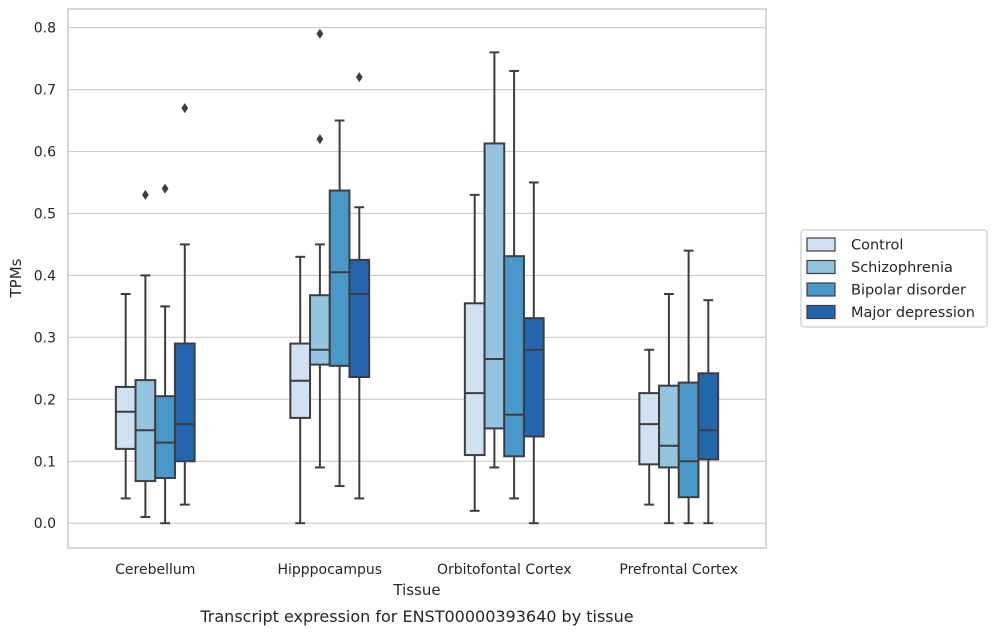  Describe the element at coordinates (45, 214) in the screenshot. I see `y-tick-label: 0.5` at that location.